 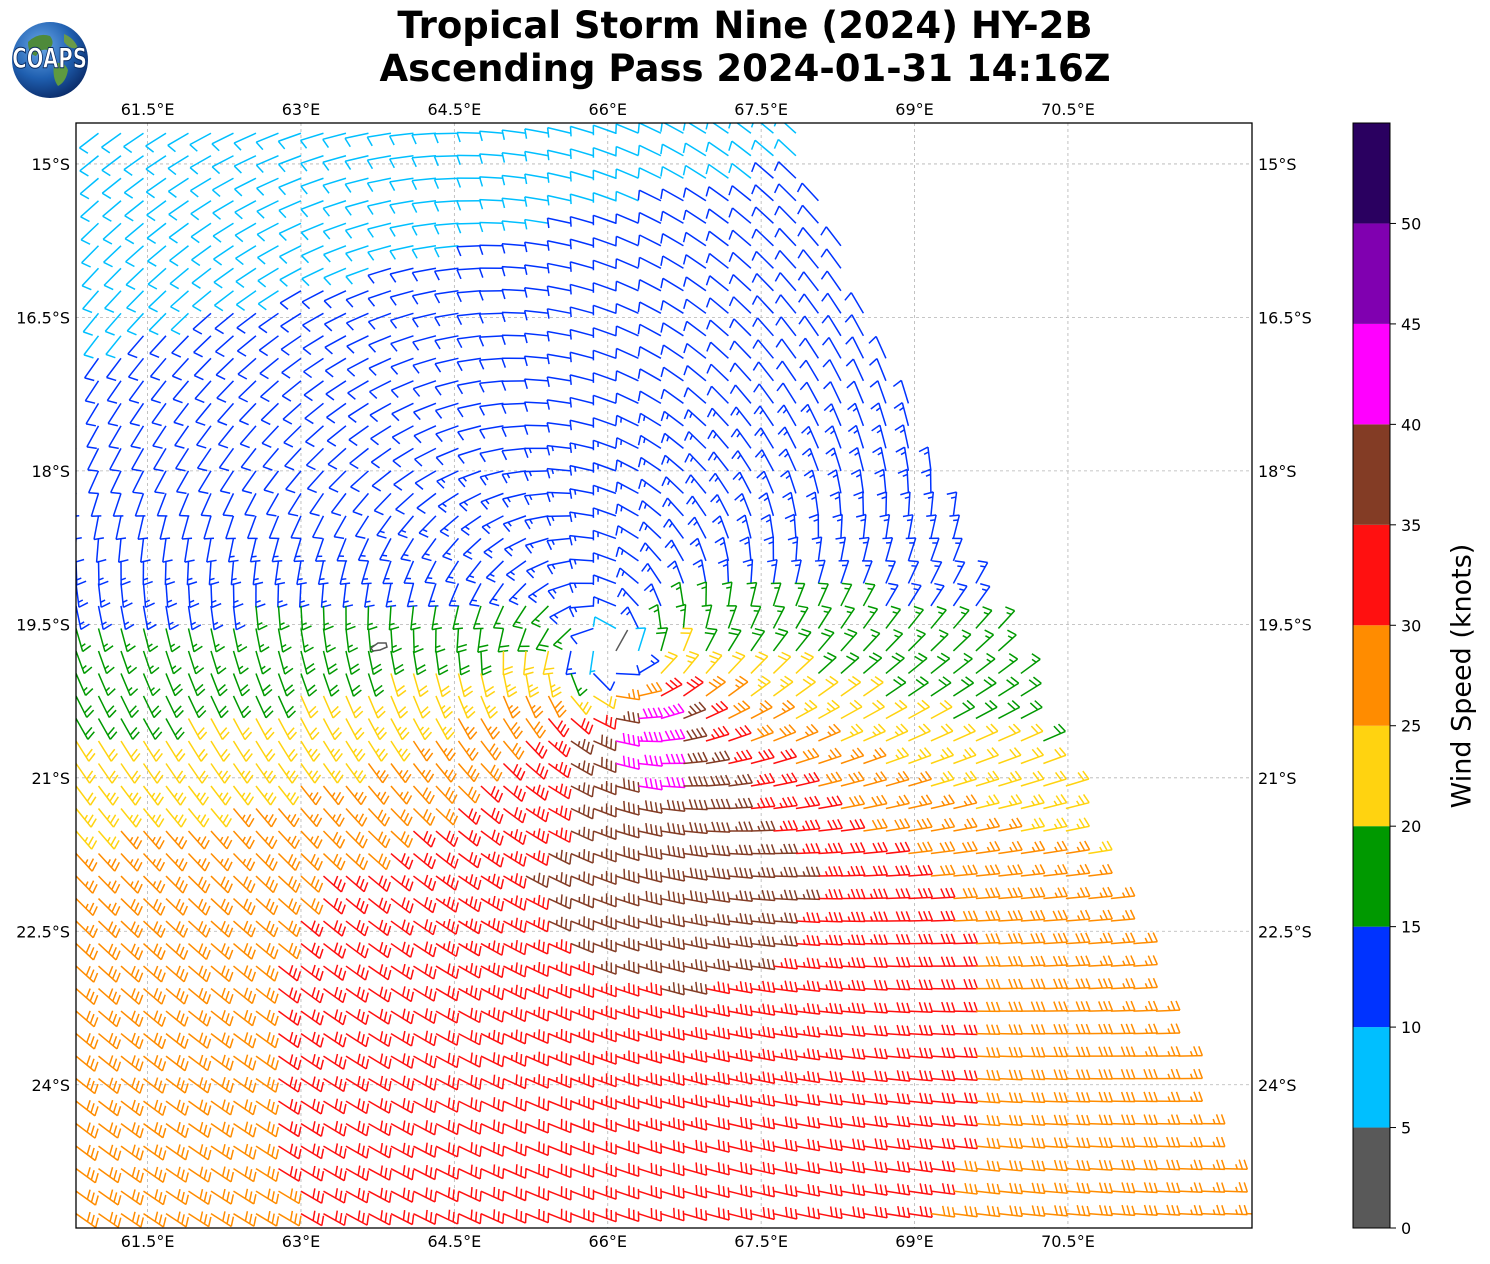 What do you see at coordinates (1371, 675) in the screenshot?
I see `colorbar-bin` at bounding box center [1371, 675].